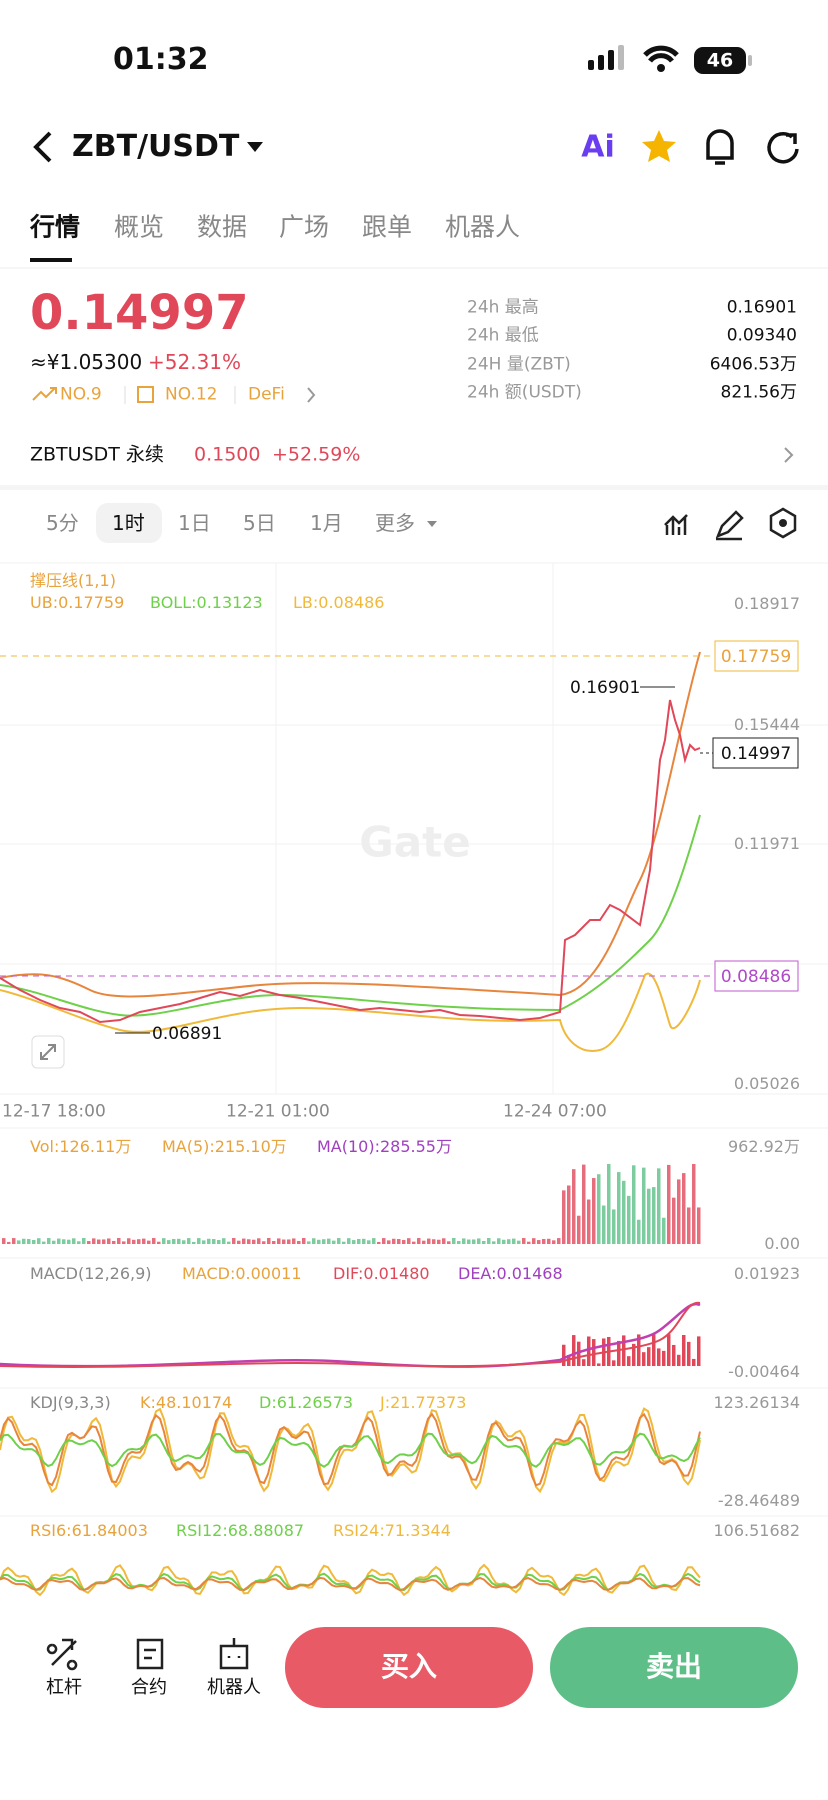 The width and height of the screenshot is (828, 1800). What do you see at coordinates (139, 227) in the screenshot?
I see `tab: 概览` at bounding box center [139, 227].